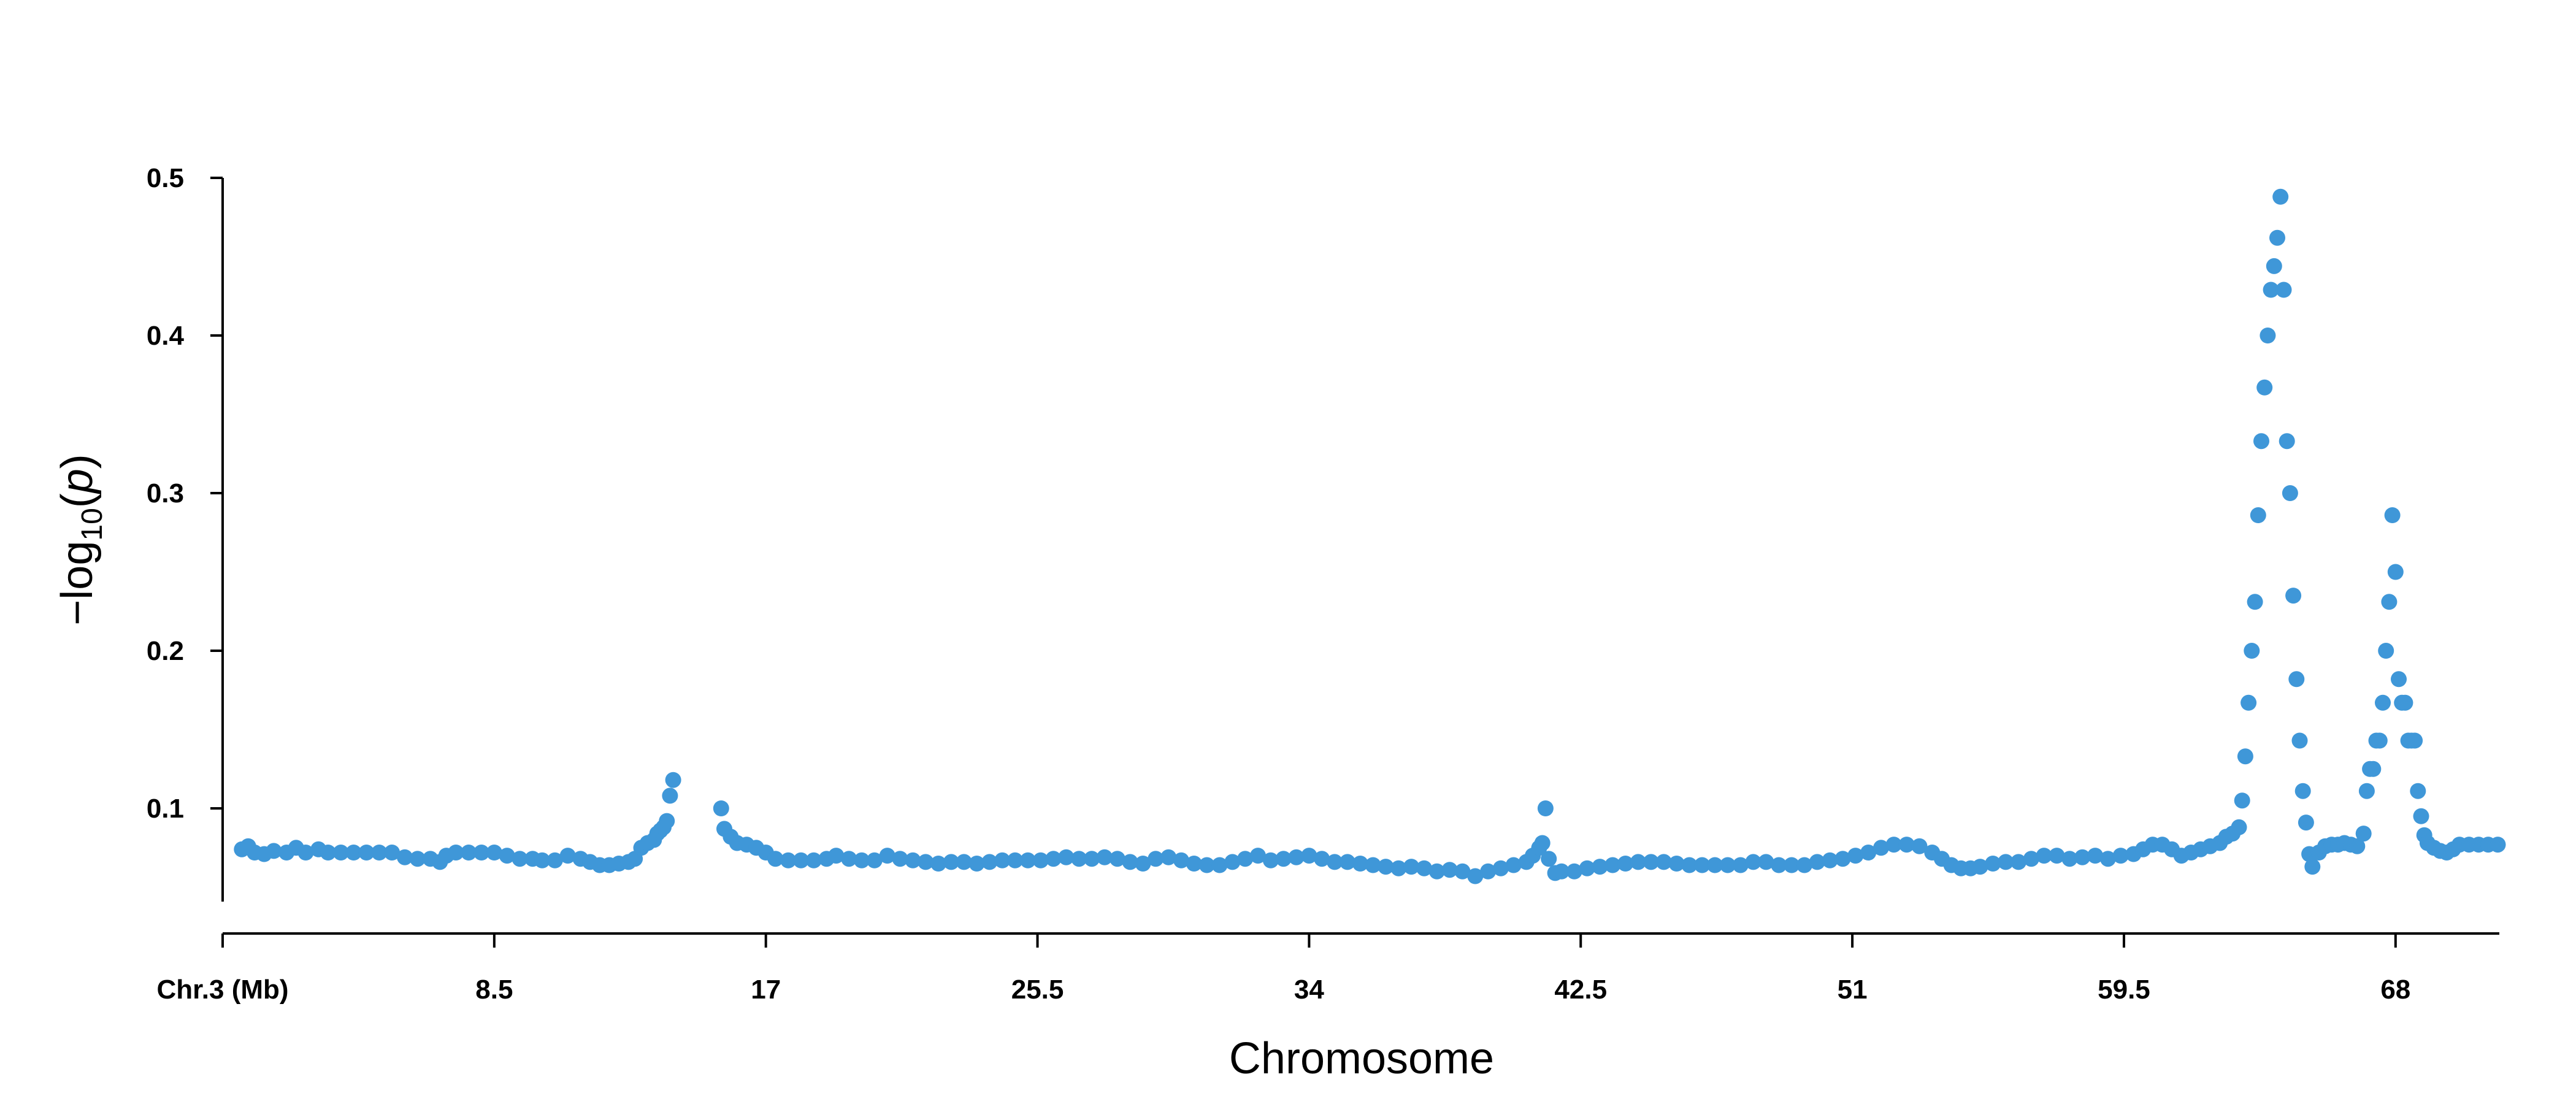  I want to click on y-axis-title-variable: p, so click(77, 481).